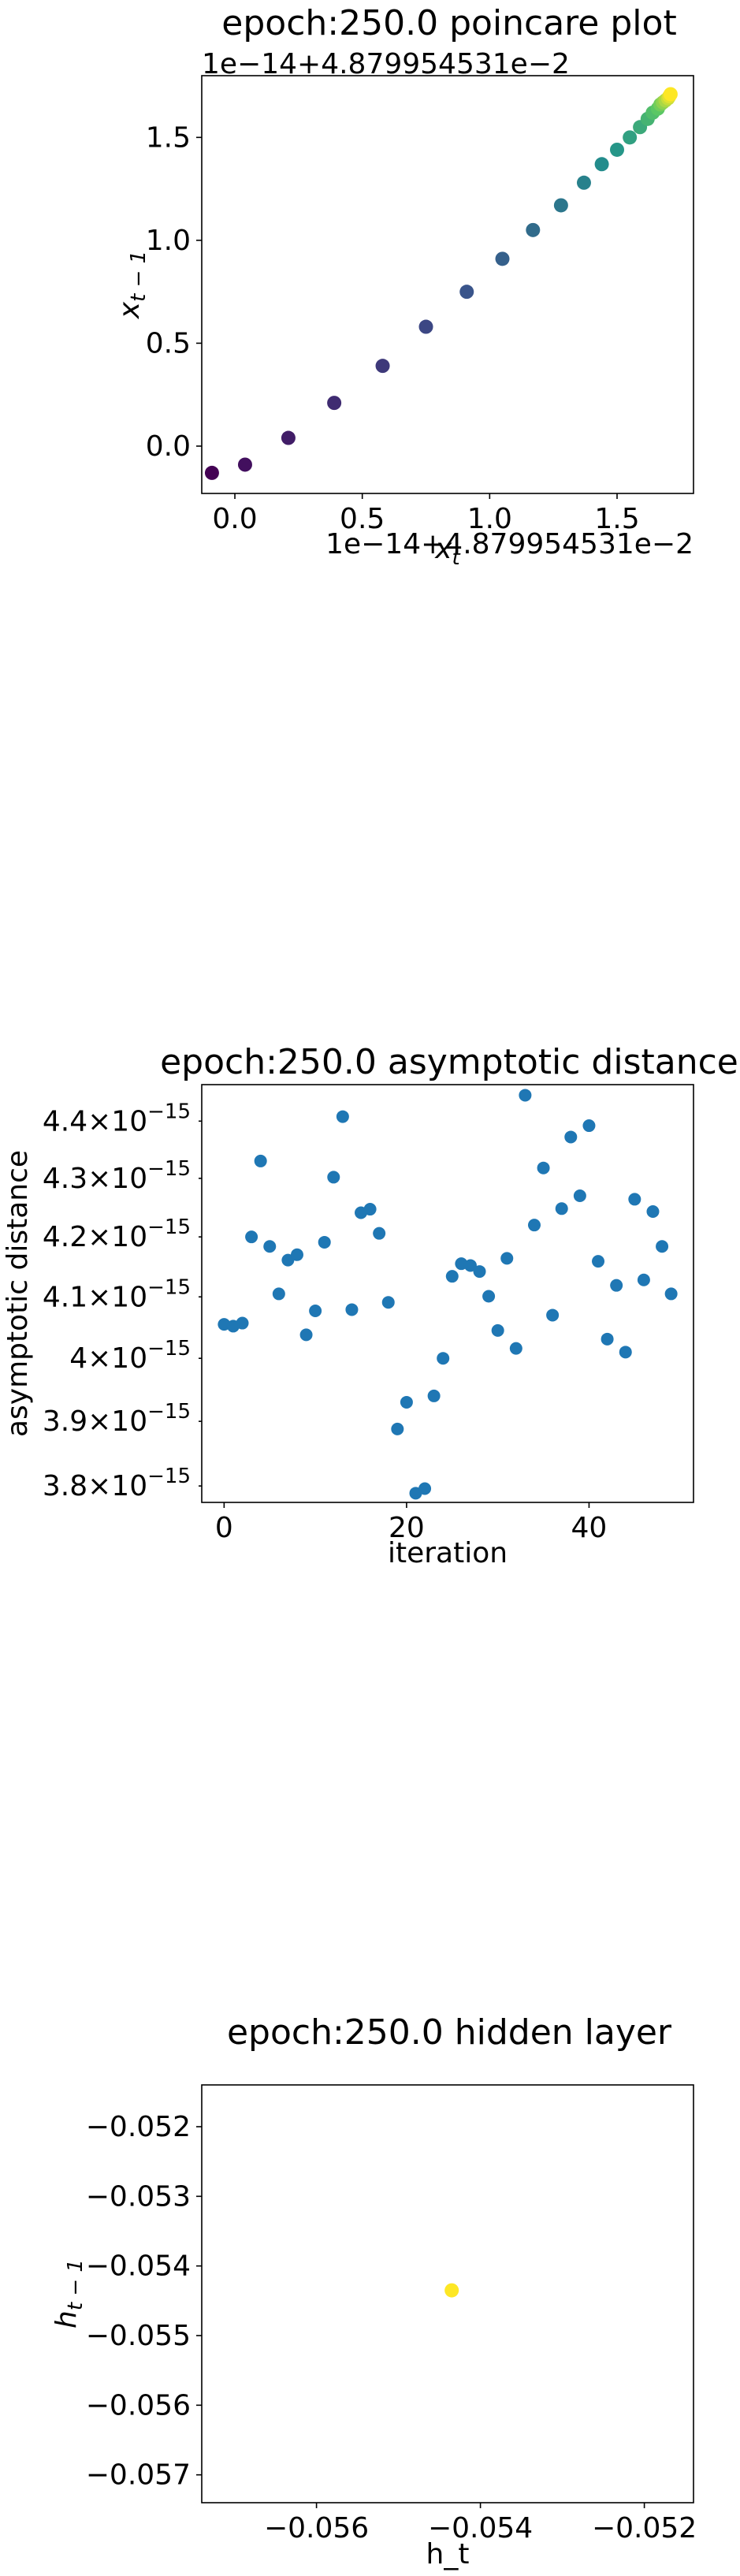 This screenshot has height=2576, width=740. What do you see at coordinates (316, 2528) in the screenshot?
I see `x-tick-label: −0.056` at bounding box center [316, 2528].